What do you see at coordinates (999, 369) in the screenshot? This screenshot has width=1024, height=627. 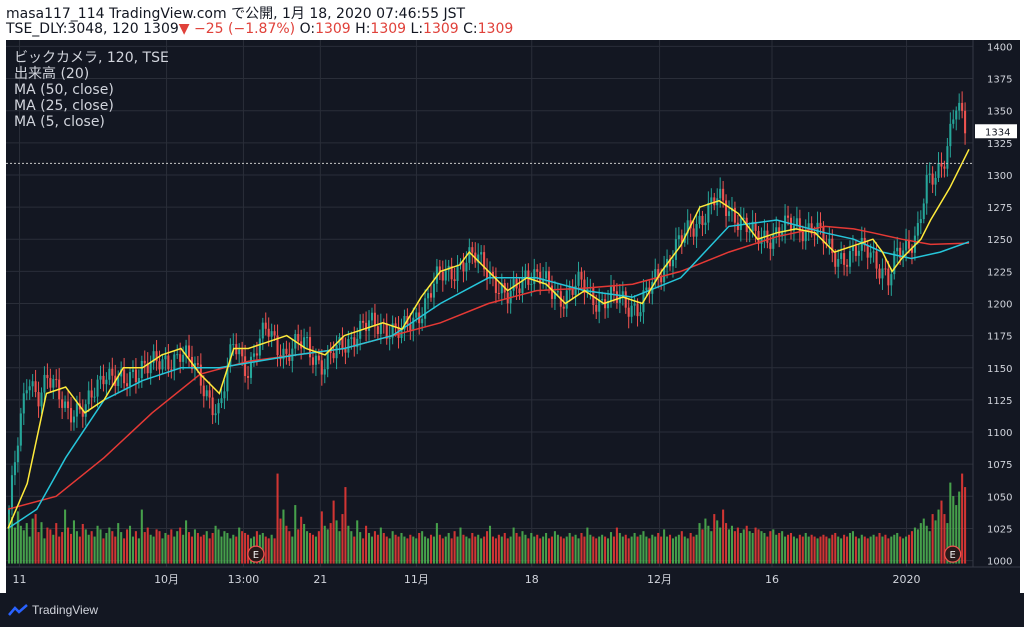 I see `y-tick-label: 1150` at bounding box center [999, 369].